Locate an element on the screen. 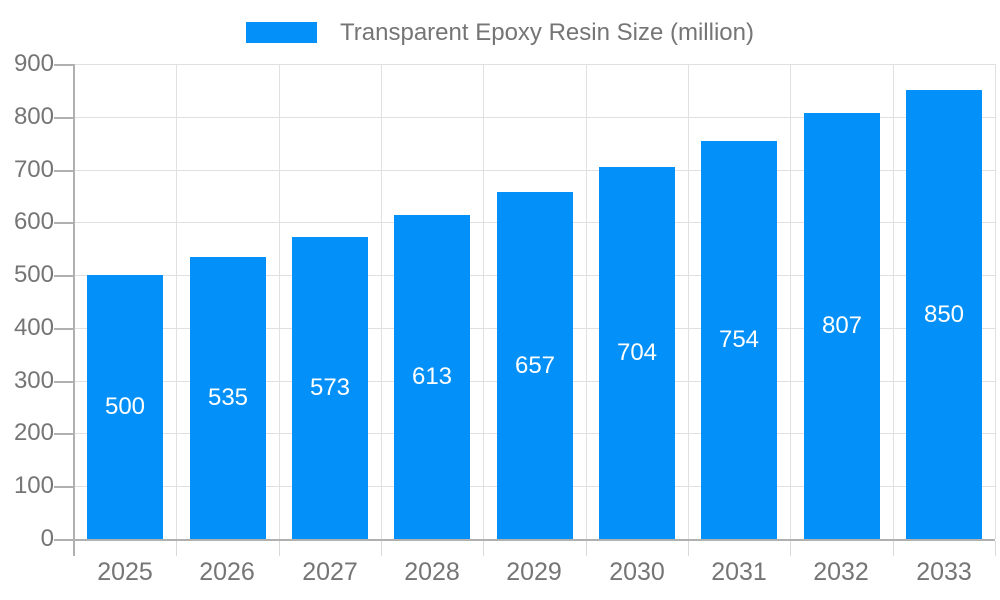  y-axis-label: 200 is located at coordinates (33, 432).